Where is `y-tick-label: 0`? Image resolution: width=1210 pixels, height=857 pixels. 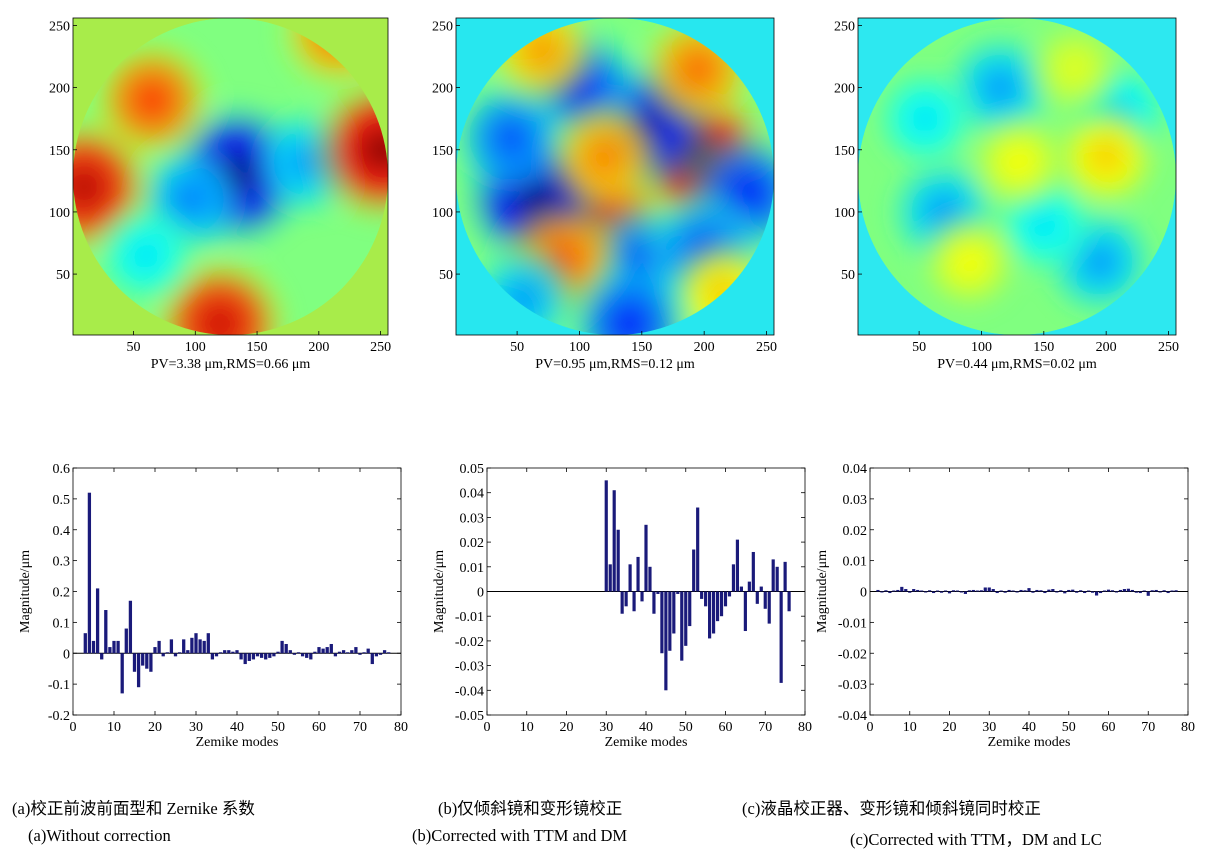
y-tick-label: 0 is located at coordinates (66, 654).